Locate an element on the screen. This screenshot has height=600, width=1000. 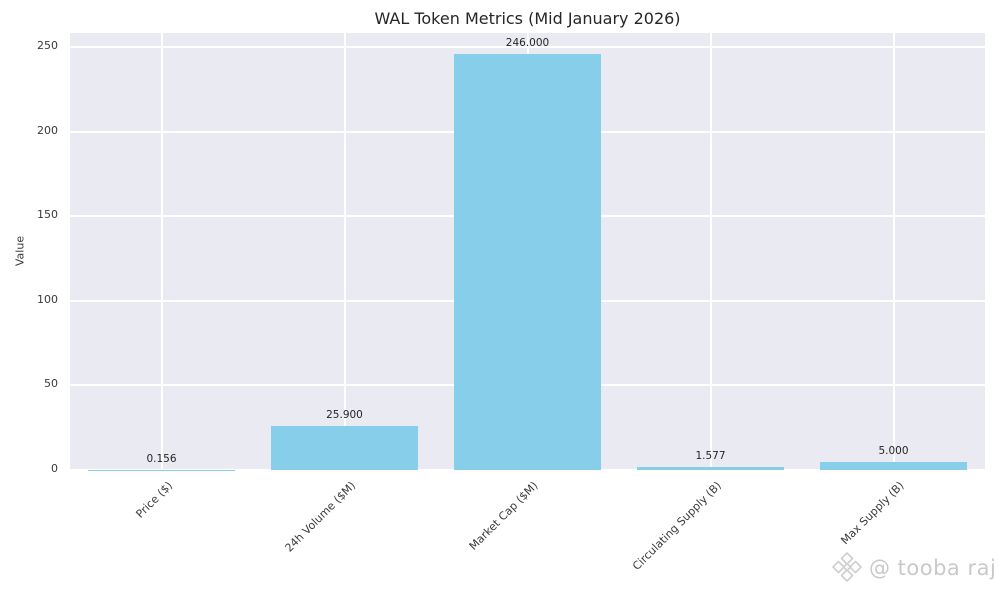
bar-value-label: 25.900 is located at coordinates (344, 415).